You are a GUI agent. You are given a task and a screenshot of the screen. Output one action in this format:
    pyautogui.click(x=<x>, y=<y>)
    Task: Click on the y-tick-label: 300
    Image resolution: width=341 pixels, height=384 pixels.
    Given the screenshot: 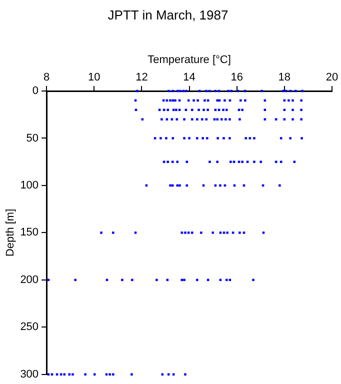 What is the action you would take?
    pyautogui.click(x=29, y=374)
    